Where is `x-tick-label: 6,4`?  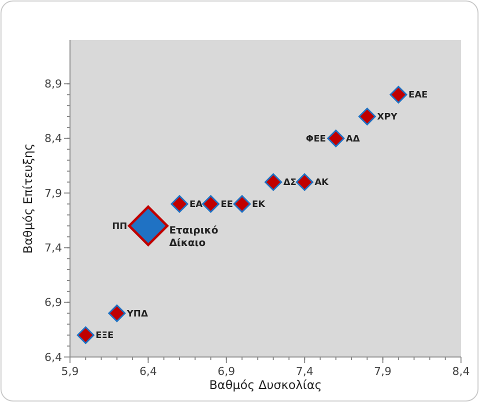 x-tick-label: 6,4 is located at coordinates (148, 371).